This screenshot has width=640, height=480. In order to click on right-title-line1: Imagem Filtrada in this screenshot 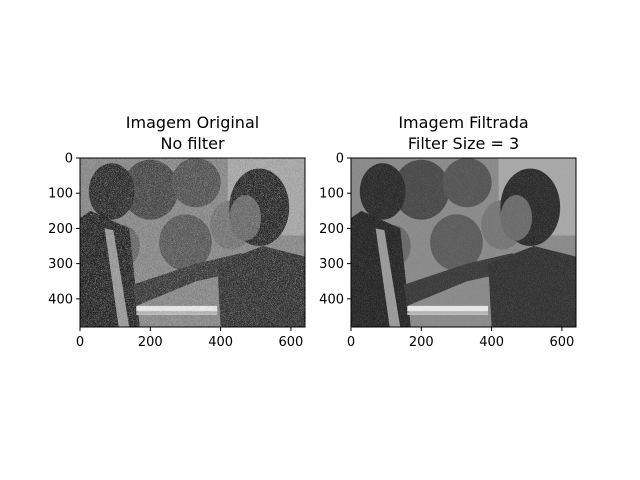, I will do `click(463, 122)`.